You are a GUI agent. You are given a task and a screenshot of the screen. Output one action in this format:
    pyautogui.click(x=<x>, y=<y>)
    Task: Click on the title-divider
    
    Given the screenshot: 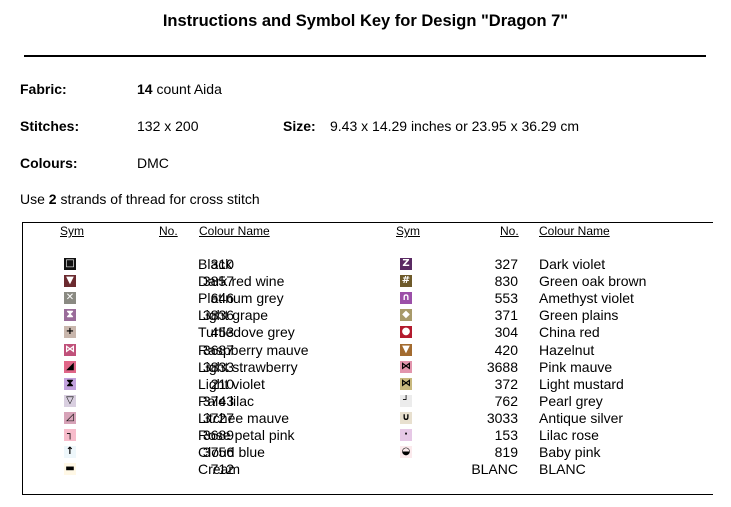 What is the action you would take?
    pyautogui.click(x=365, y=56)
    